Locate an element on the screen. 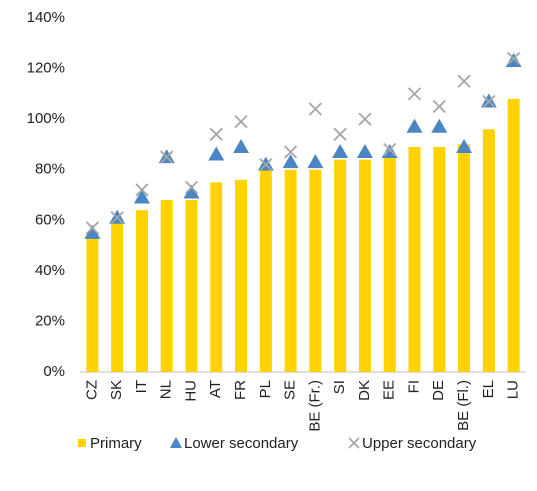 This screenshot has width=537, height=491. x-tick-label: SI is located at coordinates (339, 387).